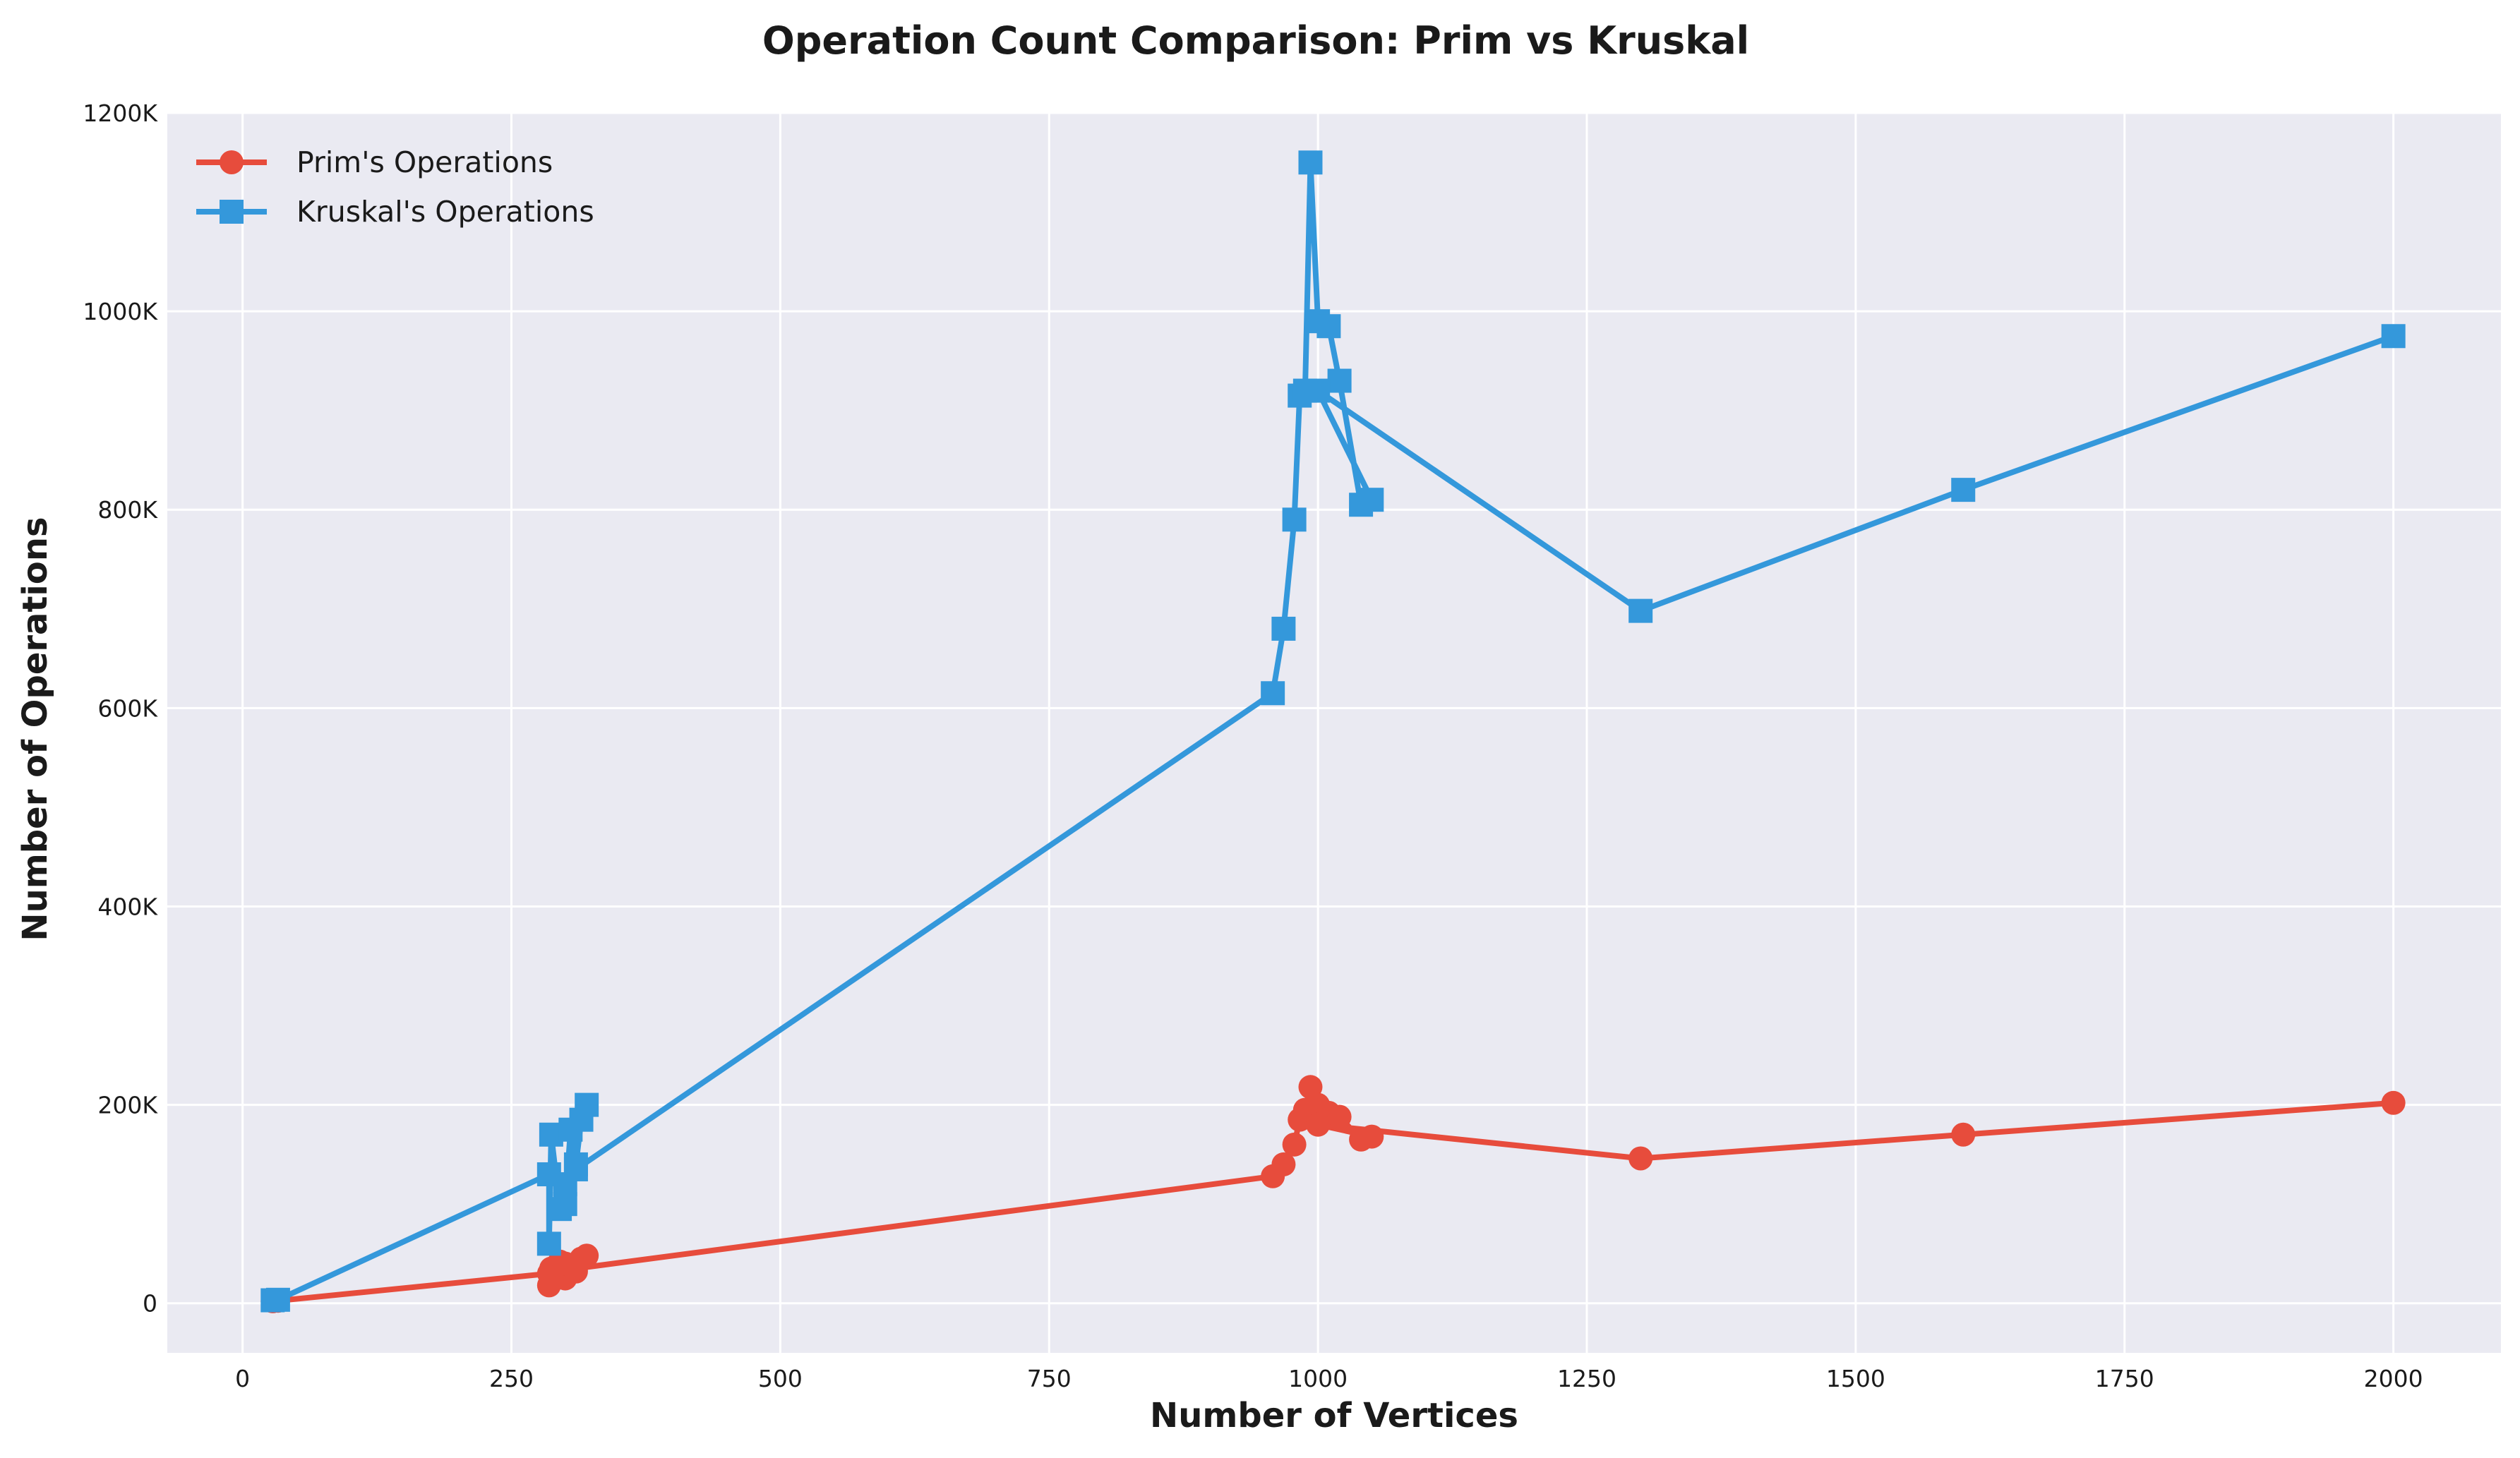 The height and width of the screenshot is (1458, 2520). What do you see at coordinates (150, 1304) in the screenshot?
I see `y-tick-label: 0` at bounding box center [150, 1304].